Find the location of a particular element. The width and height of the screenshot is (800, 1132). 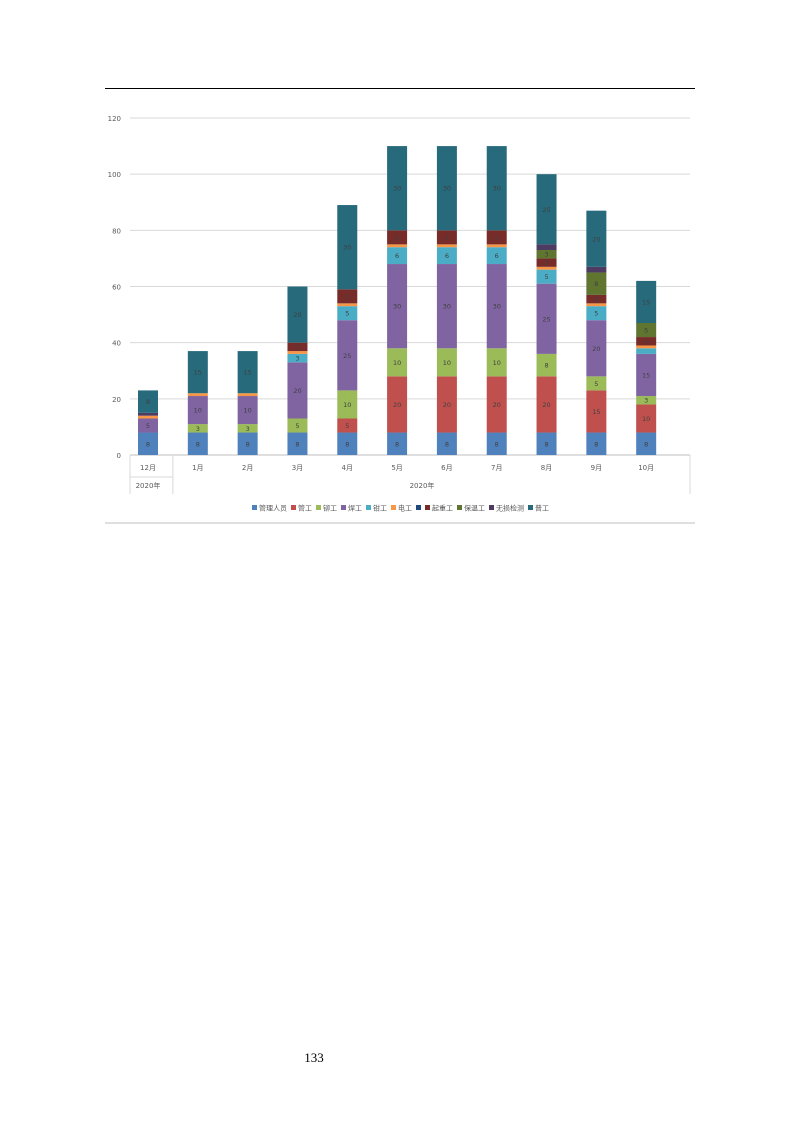

legend-label: 管工 is located at coordinates (305, 508).